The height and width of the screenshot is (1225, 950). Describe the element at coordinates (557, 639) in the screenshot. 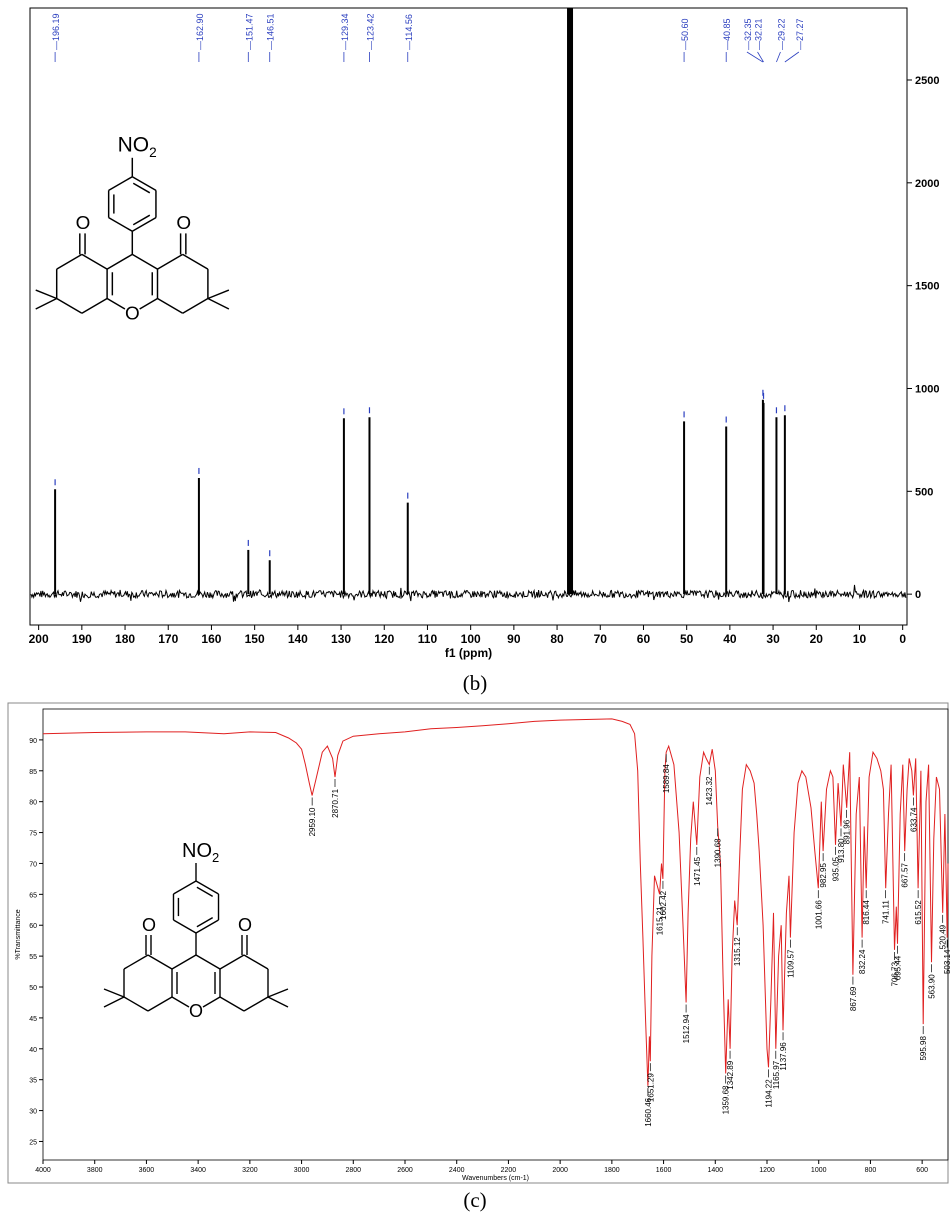

I see `x-tick-label: 80` at that location.